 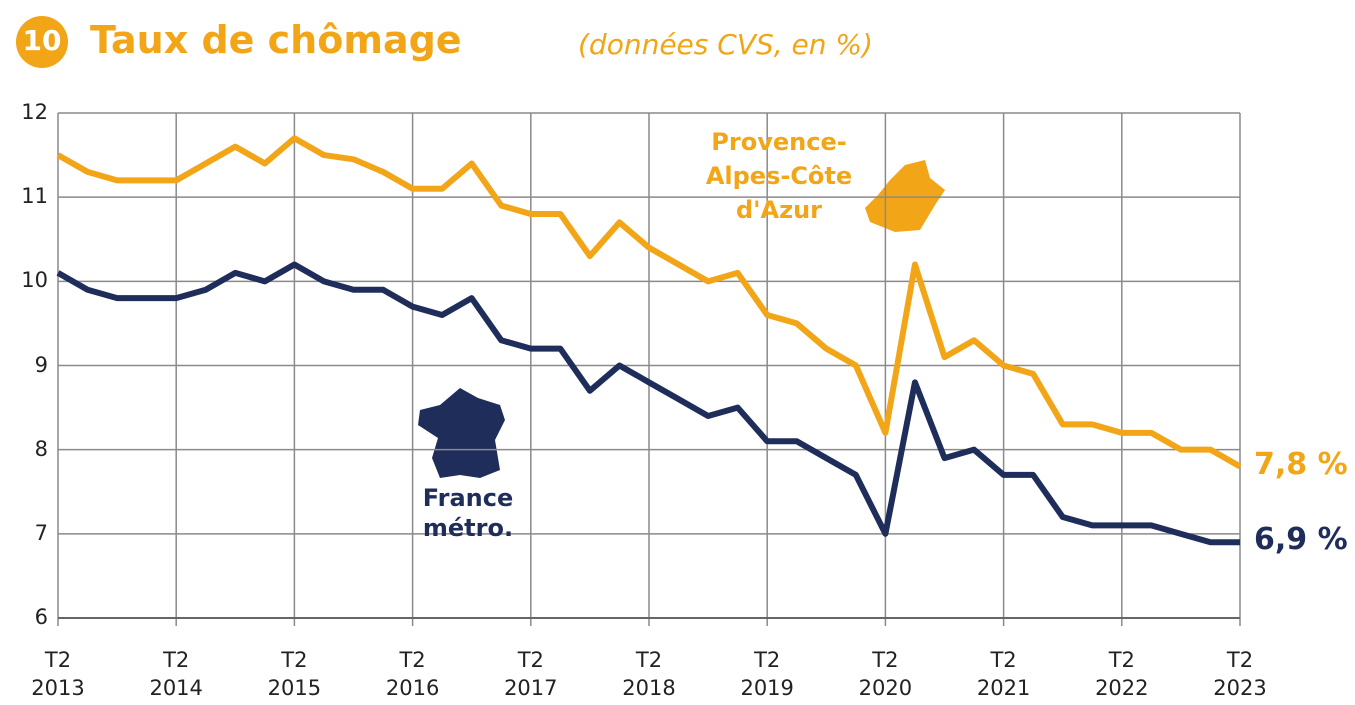 What do you see at coordinates (294, 674) in the screenshot?
I see `x-tick-label: T2 2015` at bounding box center [294, 674].